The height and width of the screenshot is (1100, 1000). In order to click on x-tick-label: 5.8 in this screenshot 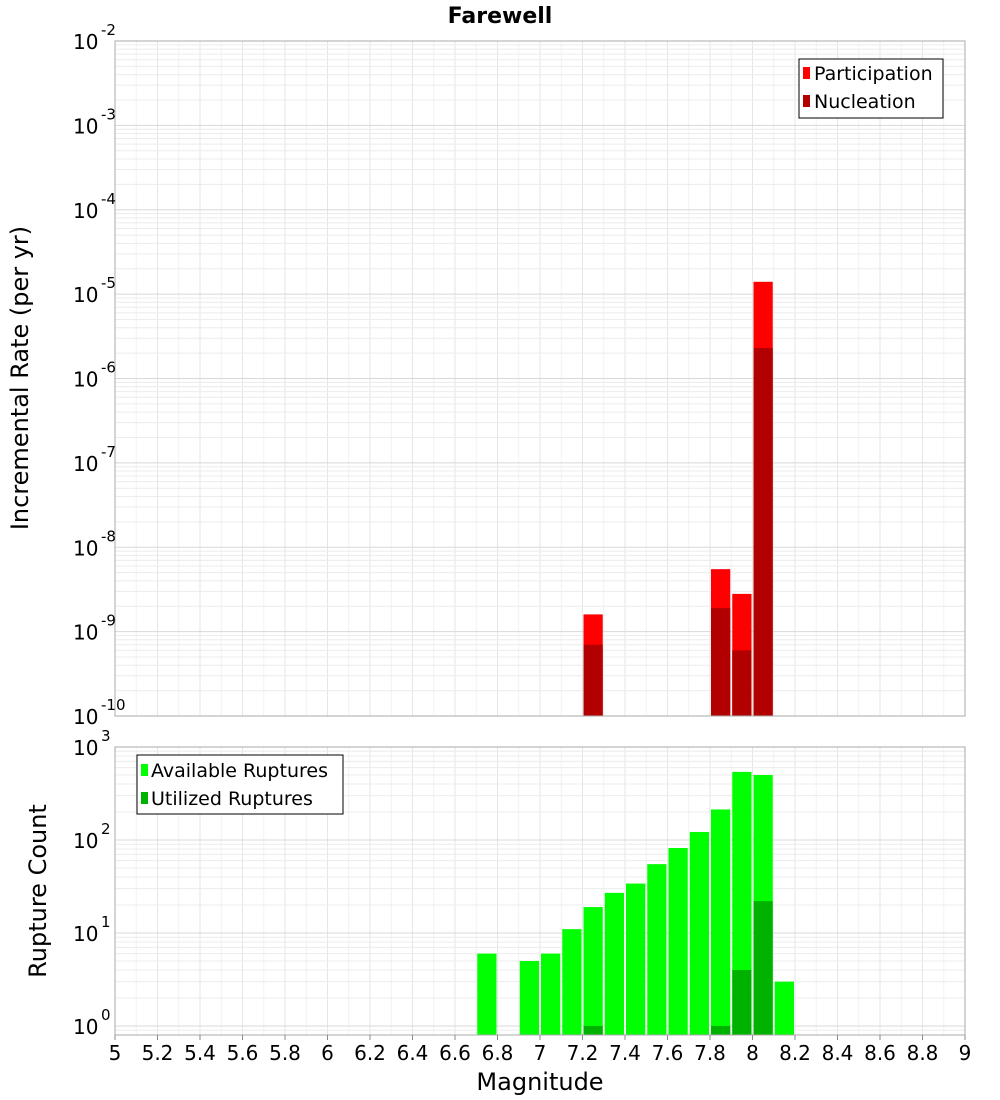, I will do `click(285, 1053)`.